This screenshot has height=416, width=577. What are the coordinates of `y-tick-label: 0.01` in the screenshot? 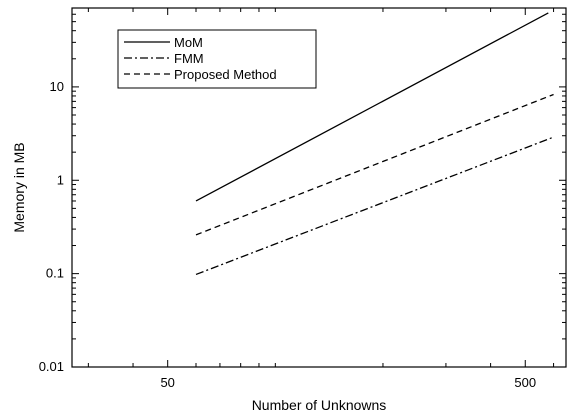 It's located at (51, 366).